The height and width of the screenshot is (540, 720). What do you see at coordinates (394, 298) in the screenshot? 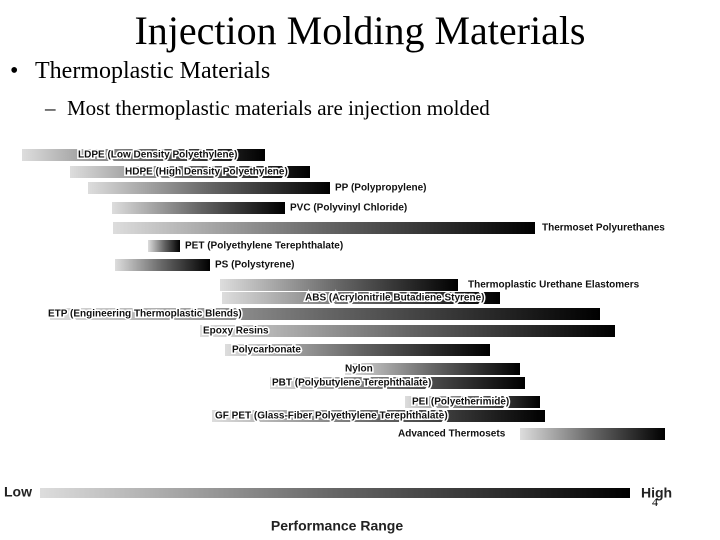
I see `material-label: ABS (Acrylonitrile Butadiene Styrene)` at bounding box center [394, 298].